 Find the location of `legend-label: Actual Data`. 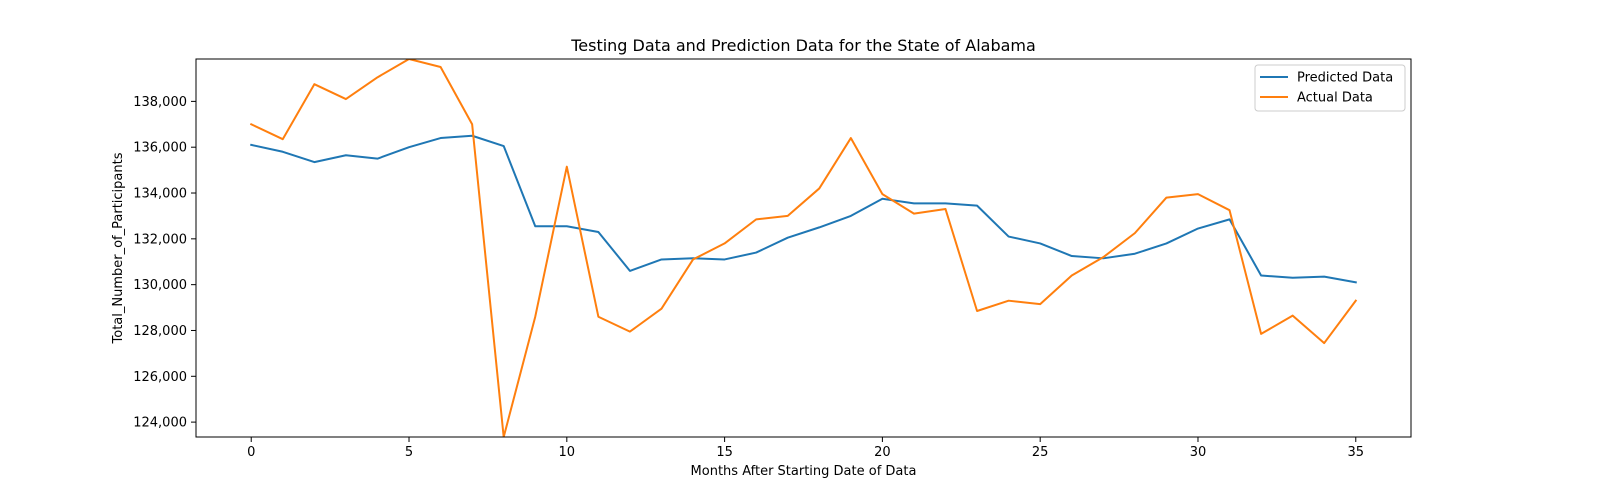

legend-label: Actual Data is located at coordinates (1335, 98).